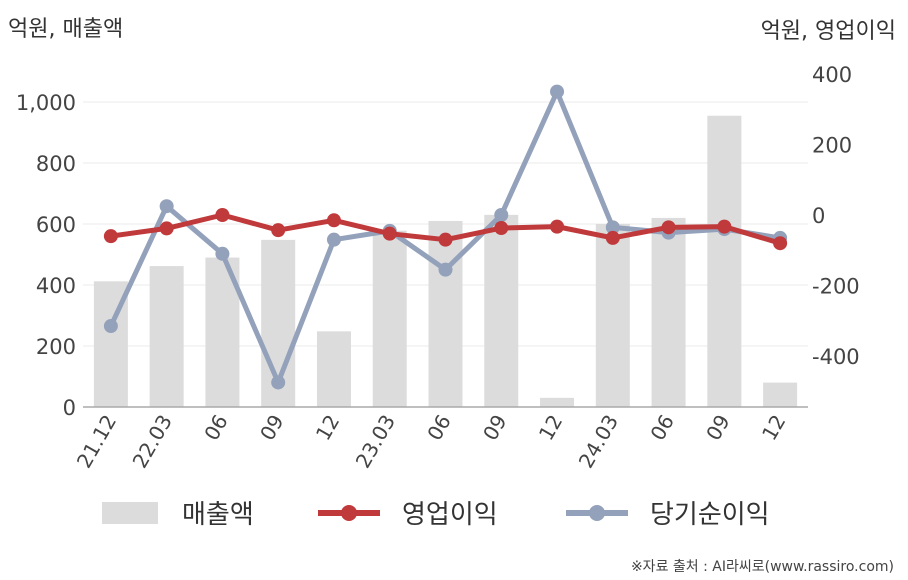 This screenshot has height=580, width=908. What do you see at coordinates (96, 442) in the screenshot?
I see `x-tick-label: 21.12` at bounding box center [96, 442].